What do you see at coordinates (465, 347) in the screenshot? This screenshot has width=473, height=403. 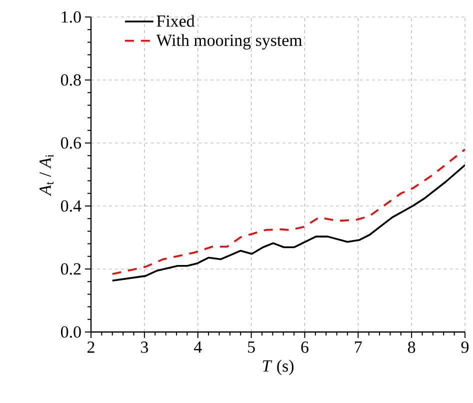 I see `x-tick-label: 9` at bounding box center [465, 347].